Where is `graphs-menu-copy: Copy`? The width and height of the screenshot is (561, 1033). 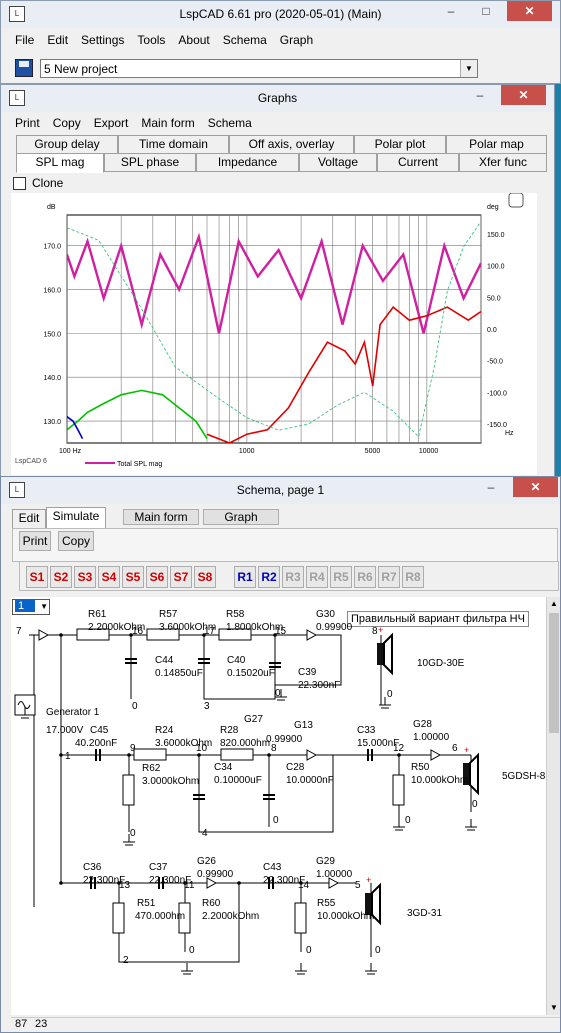 graphs-menu-copy: Copy is located at coordinates (66, 123).